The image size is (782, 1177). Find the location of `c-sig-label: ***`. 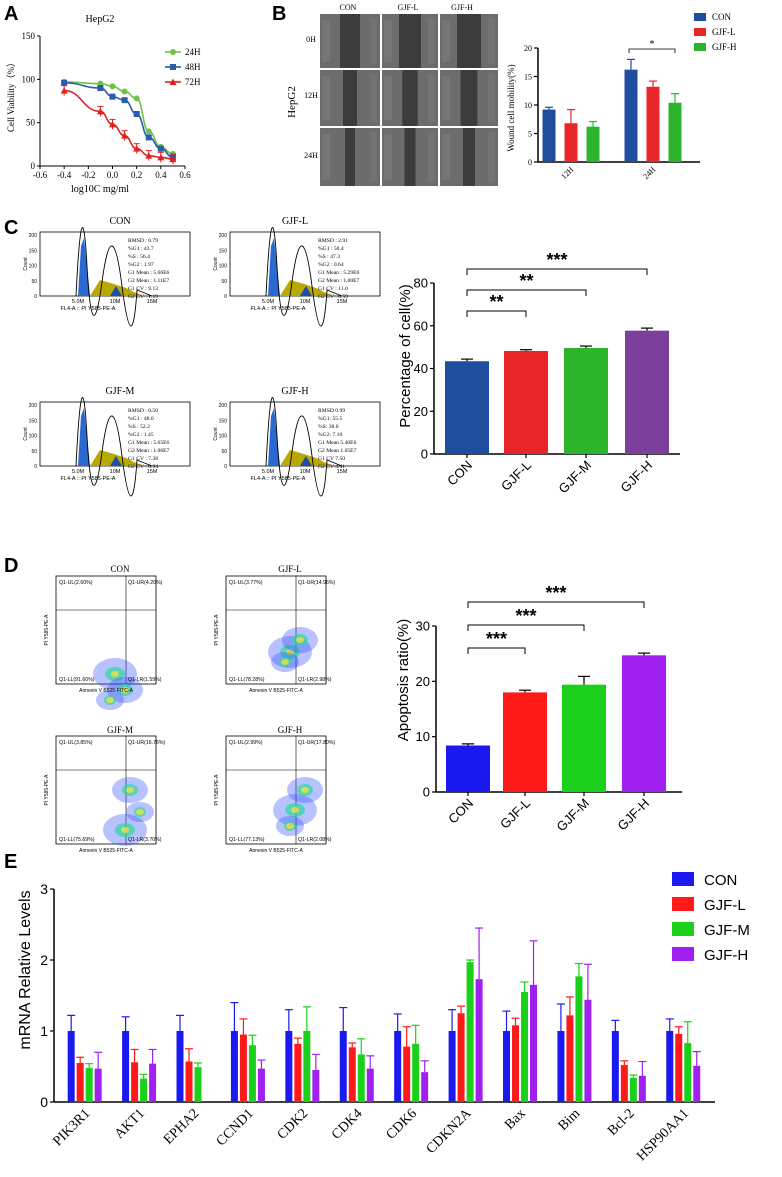

c-sig-label: *** is located at coordinates (556, 260).